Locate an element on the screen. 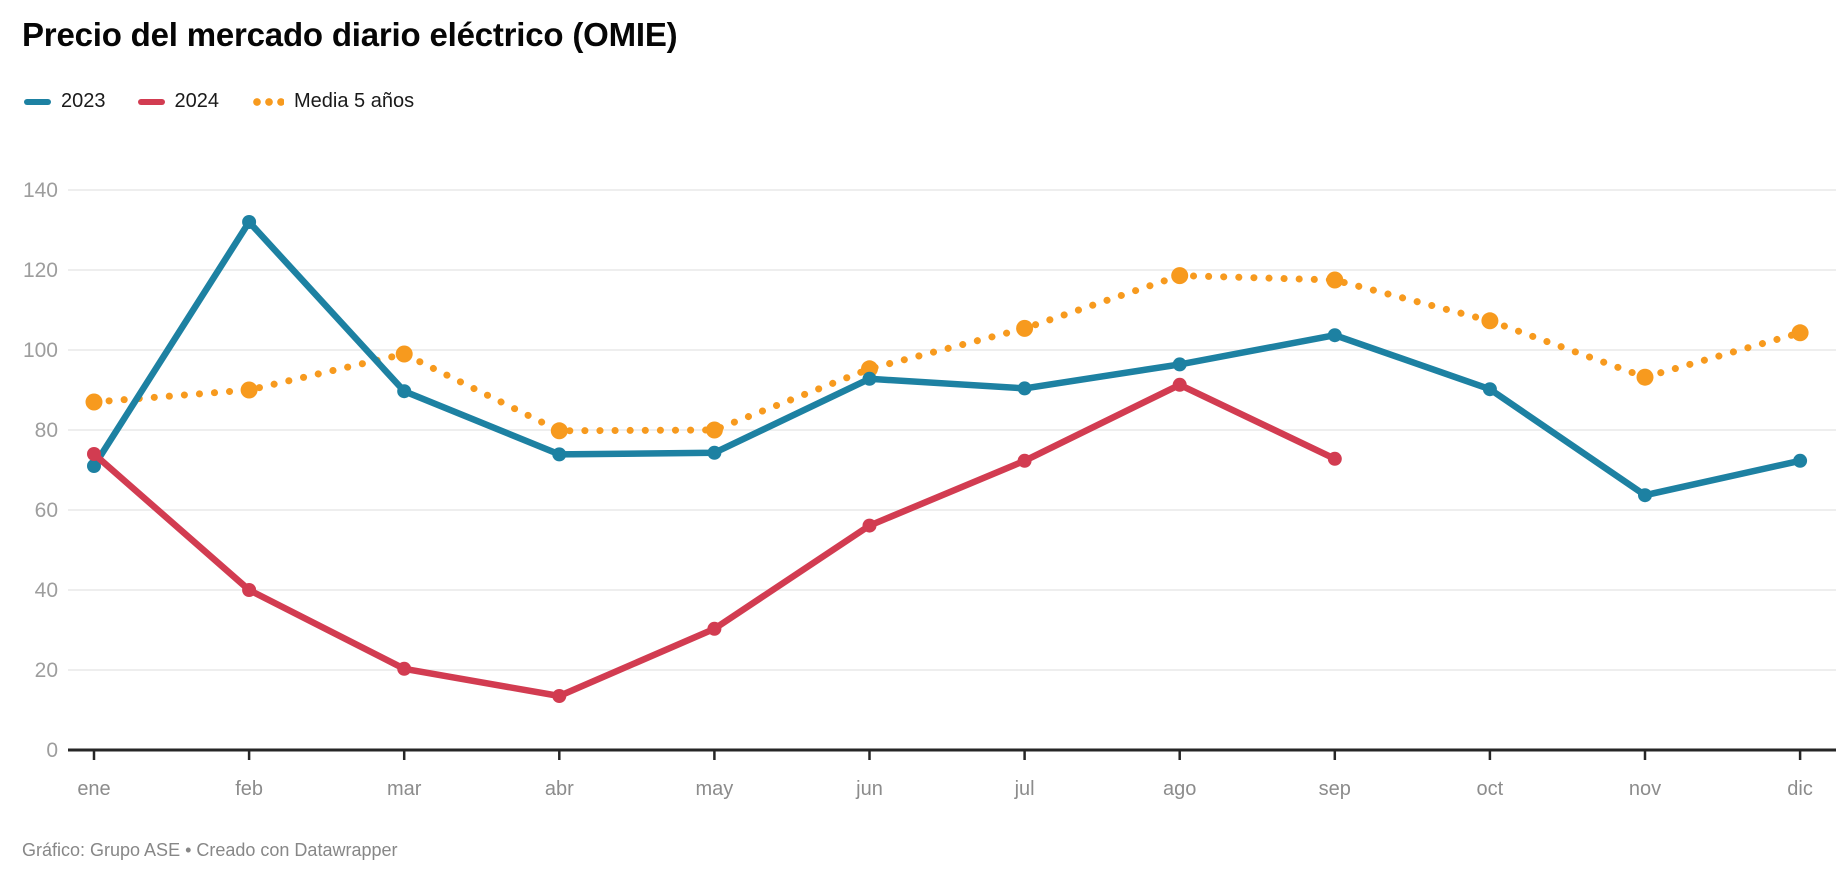 The height and width of the screenshot is (886, 1840). x-tick-label: mar is located at coordinates (404, 789).